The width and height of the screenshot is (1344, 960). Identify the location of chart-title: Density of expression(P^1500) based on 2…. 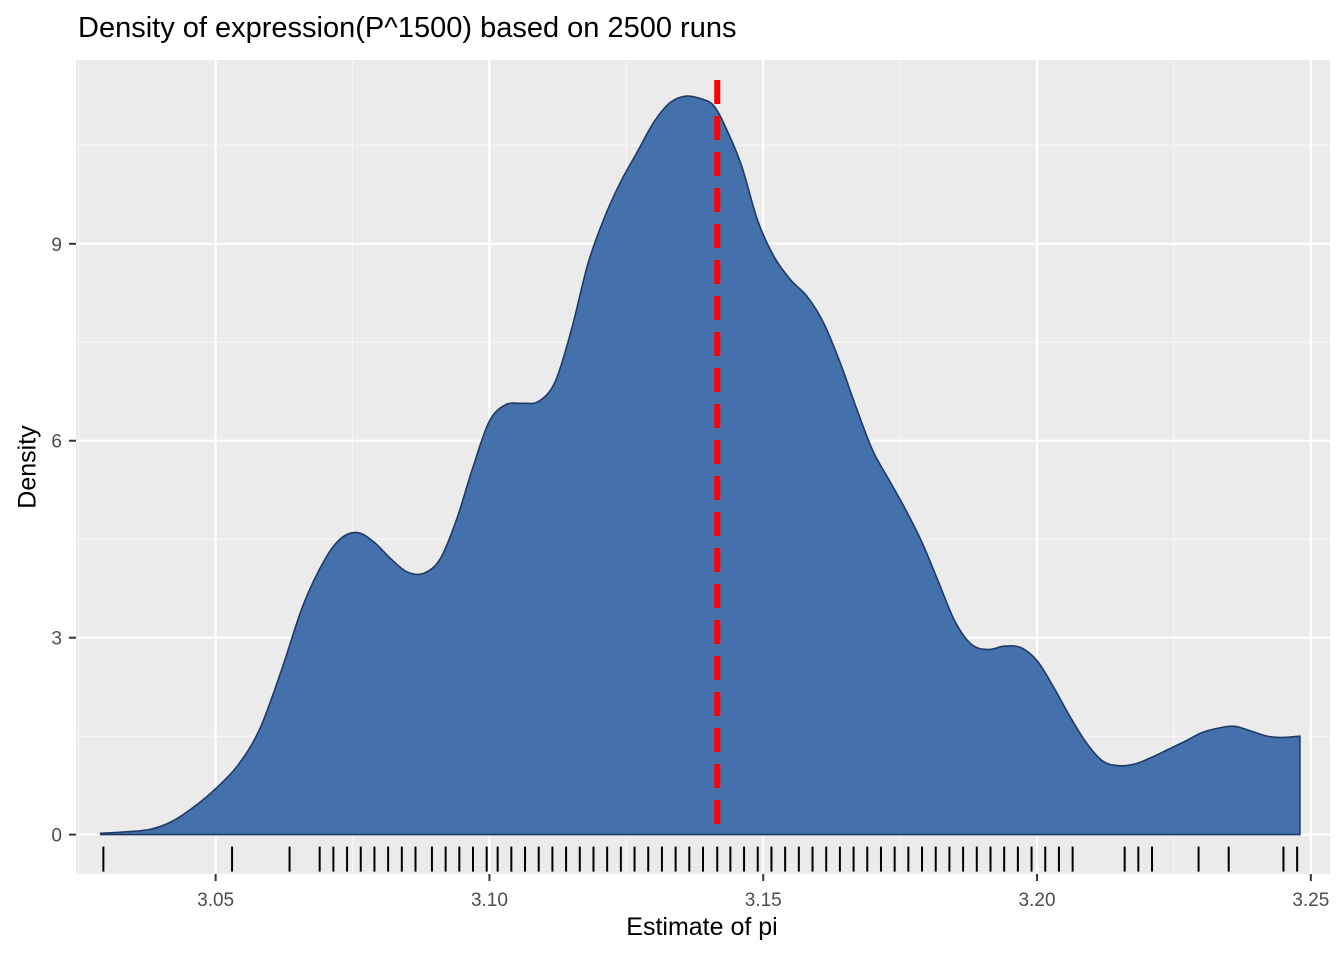
(407, 28).